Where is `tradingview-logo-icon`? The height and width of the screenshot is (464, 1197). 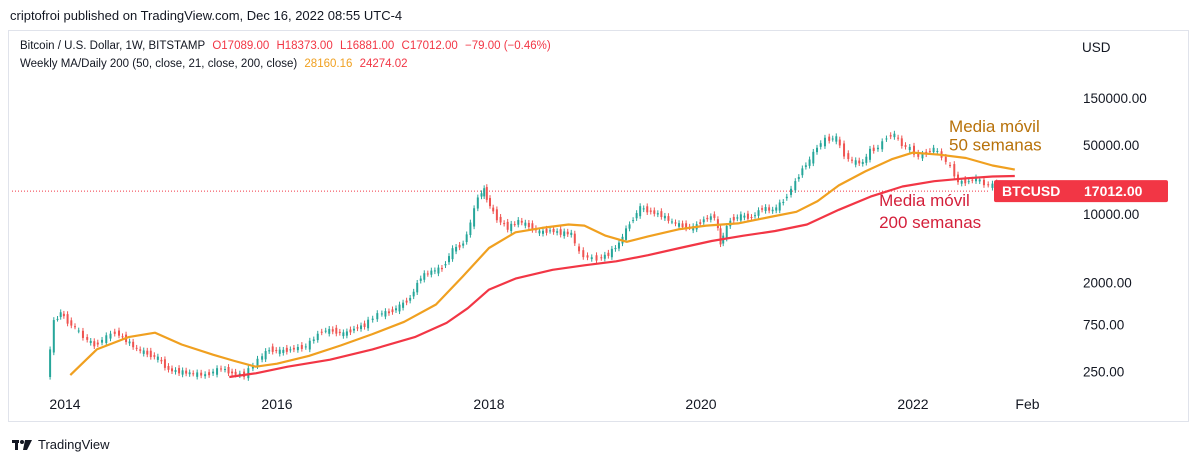
tradingview-logo-icon is located at coordinates (22, 444).